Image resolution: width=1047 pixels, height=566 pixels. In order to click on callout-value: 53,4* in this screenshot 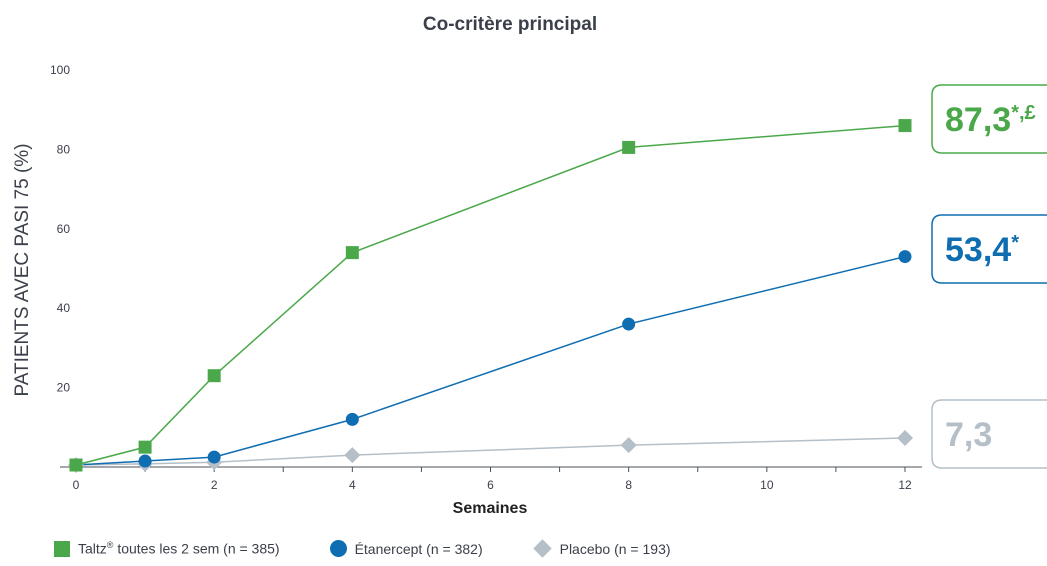, I will do `click(982, 250)`.